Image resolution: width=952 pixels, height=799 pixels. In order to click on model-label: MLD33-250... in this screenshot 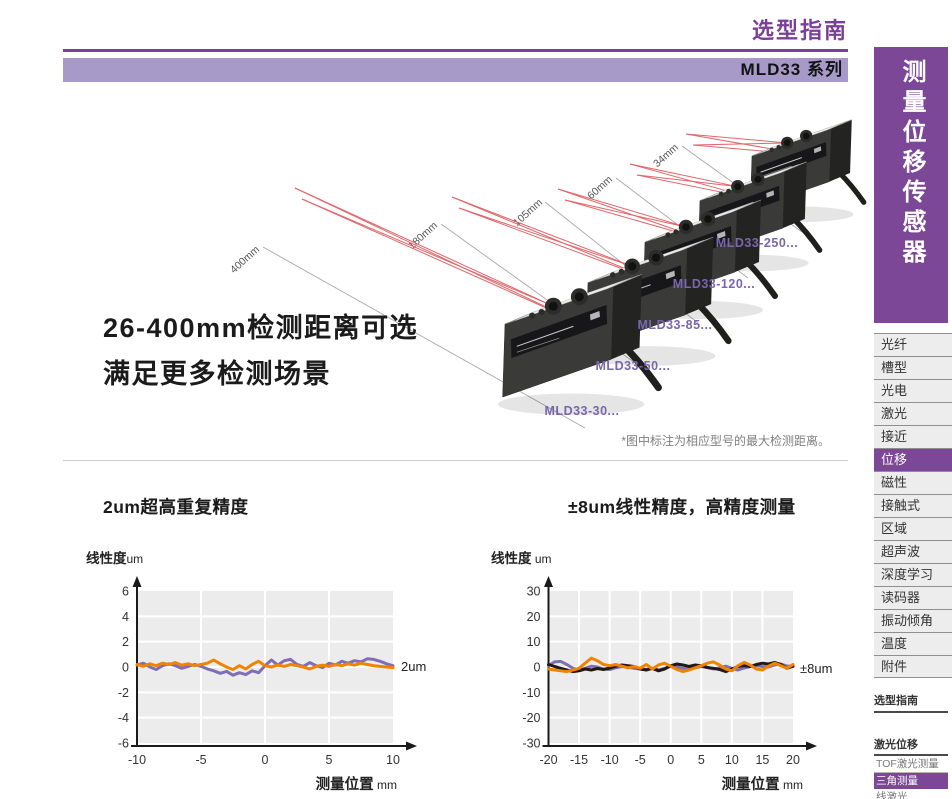, I will do `click(757, 243)`.